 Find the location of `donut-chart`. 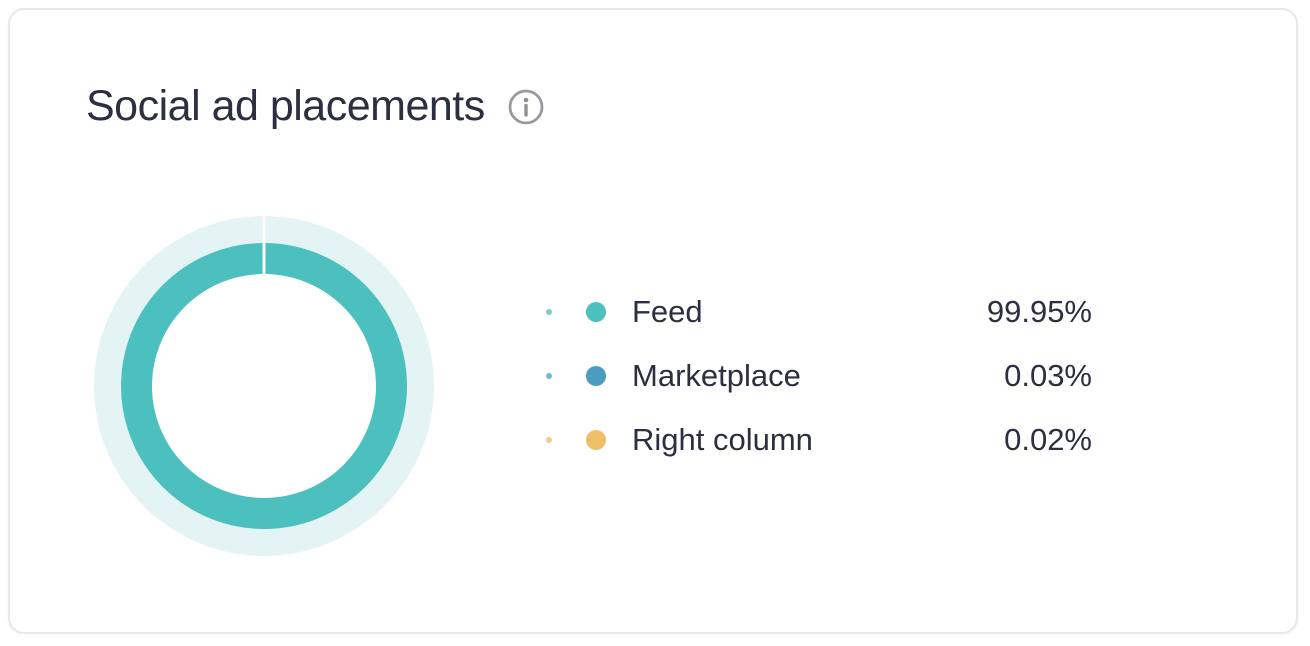

donut-chart is located at coordinates (264, 386).